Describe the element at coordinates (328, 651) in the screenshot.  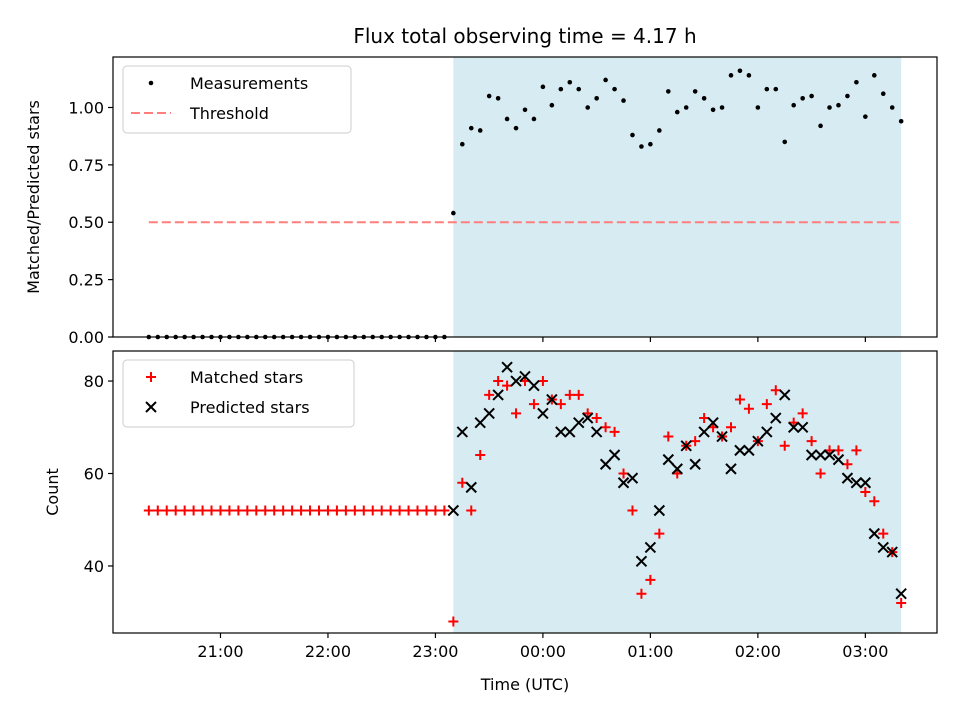
I see `x-tick-label: 22:00` at that location.